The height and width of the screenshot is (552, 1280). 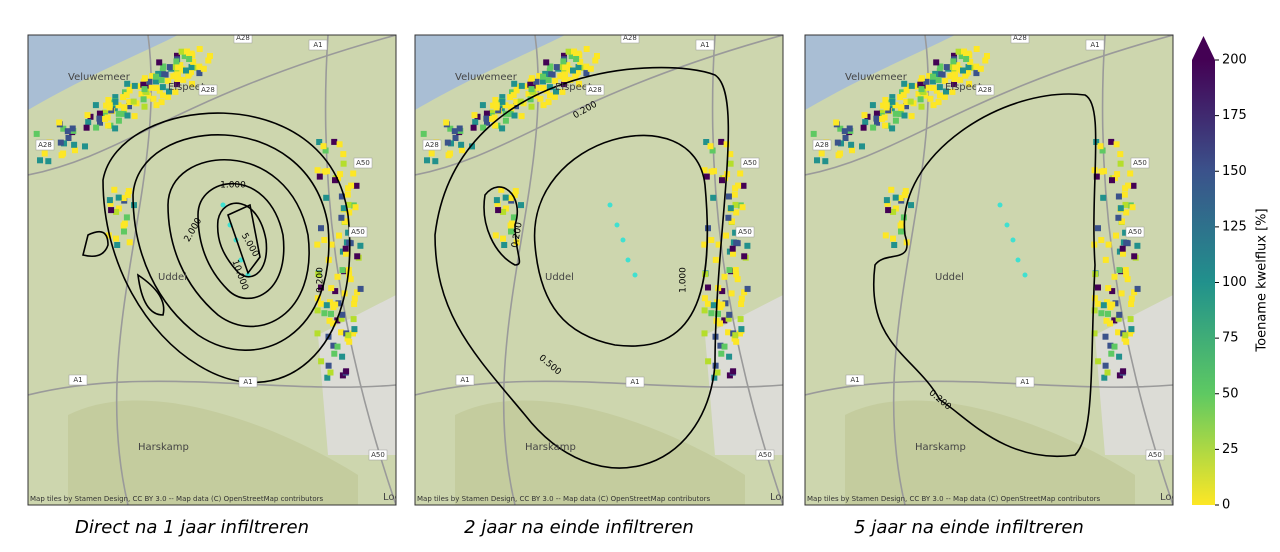 I want to click on contour-label: 0.200, so click(x=517, y=234).